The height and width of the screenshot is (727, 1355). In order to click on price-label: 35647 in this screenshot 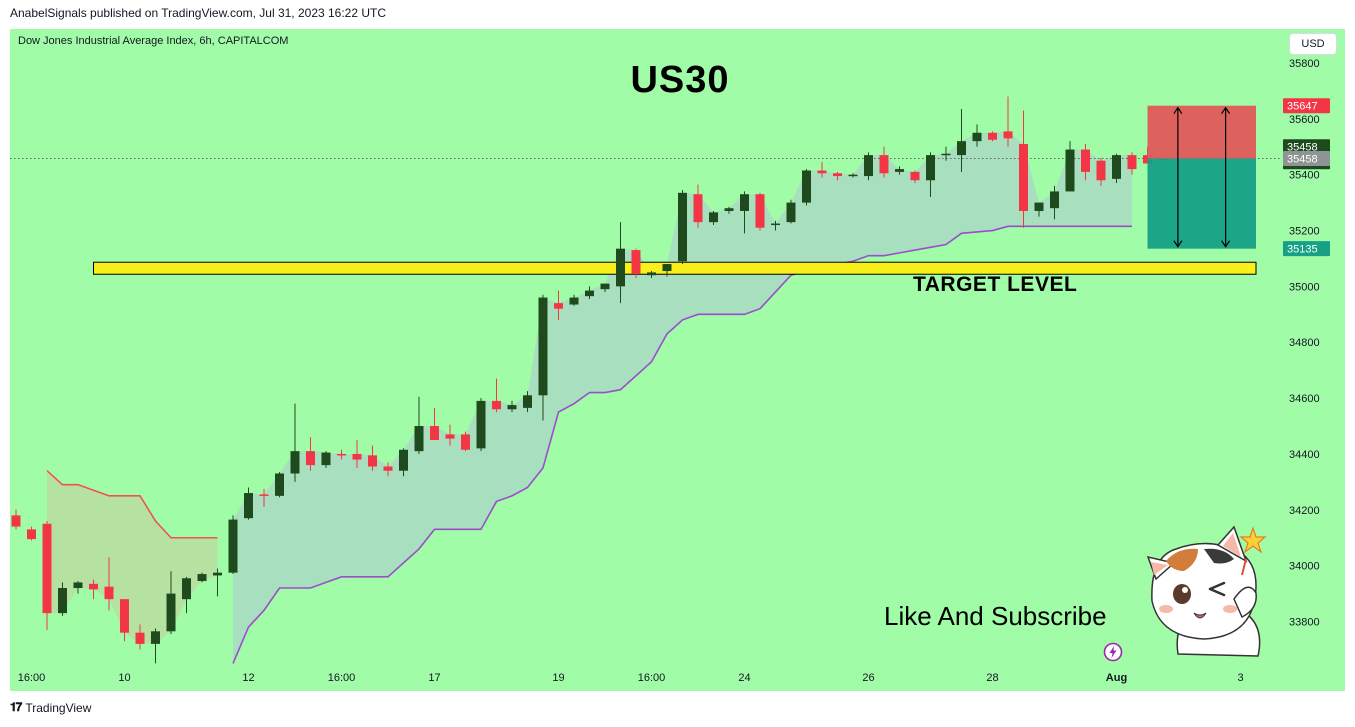, I will do `click(1306, 106)`.